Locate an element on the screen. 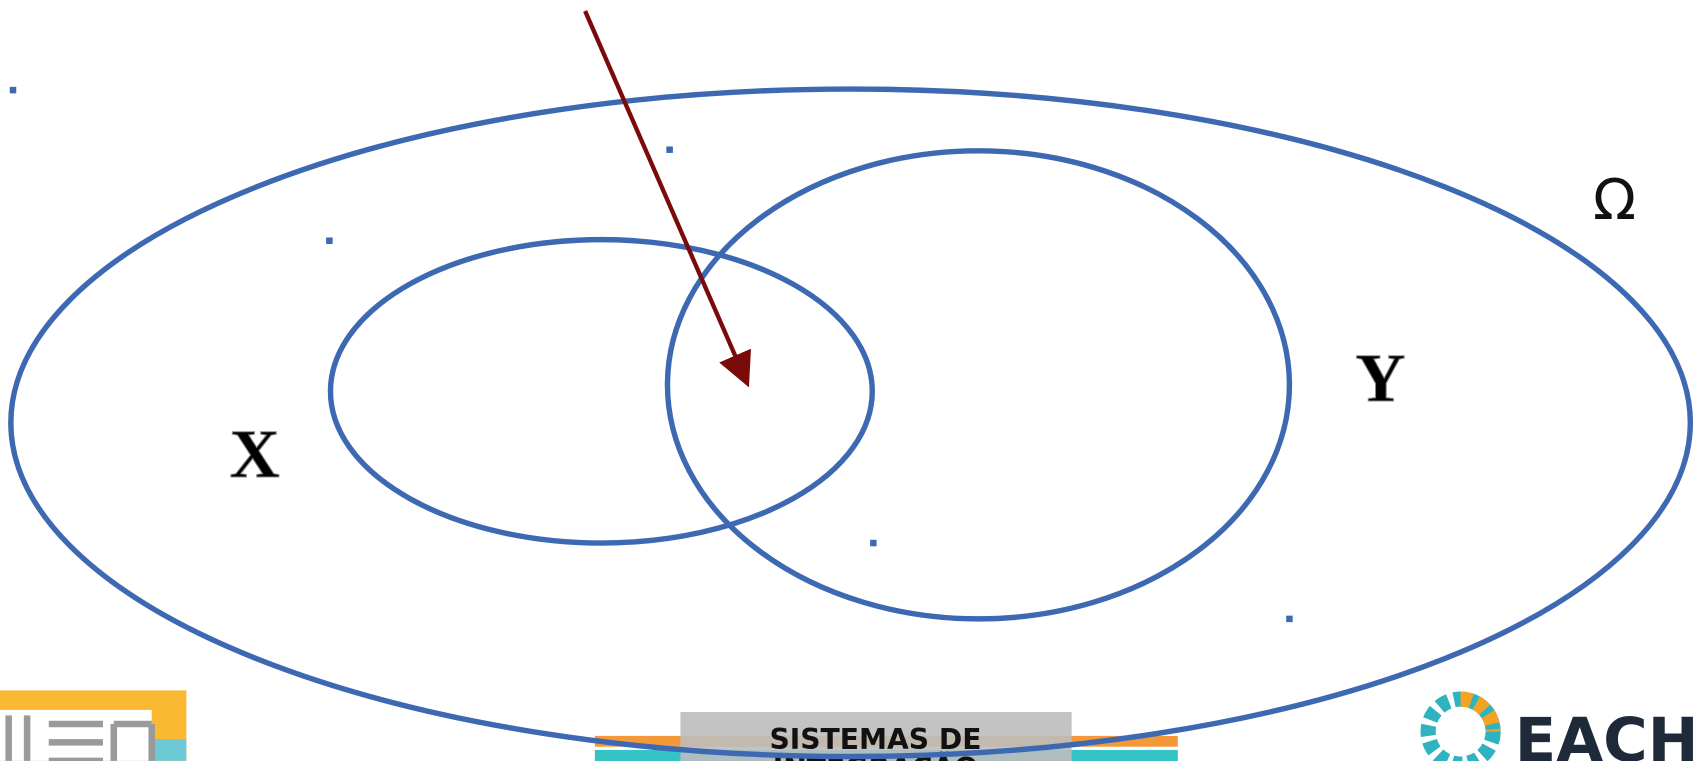 The image size is (1699, 761). each-logo: EACH is located at coordinates (1559, 726).